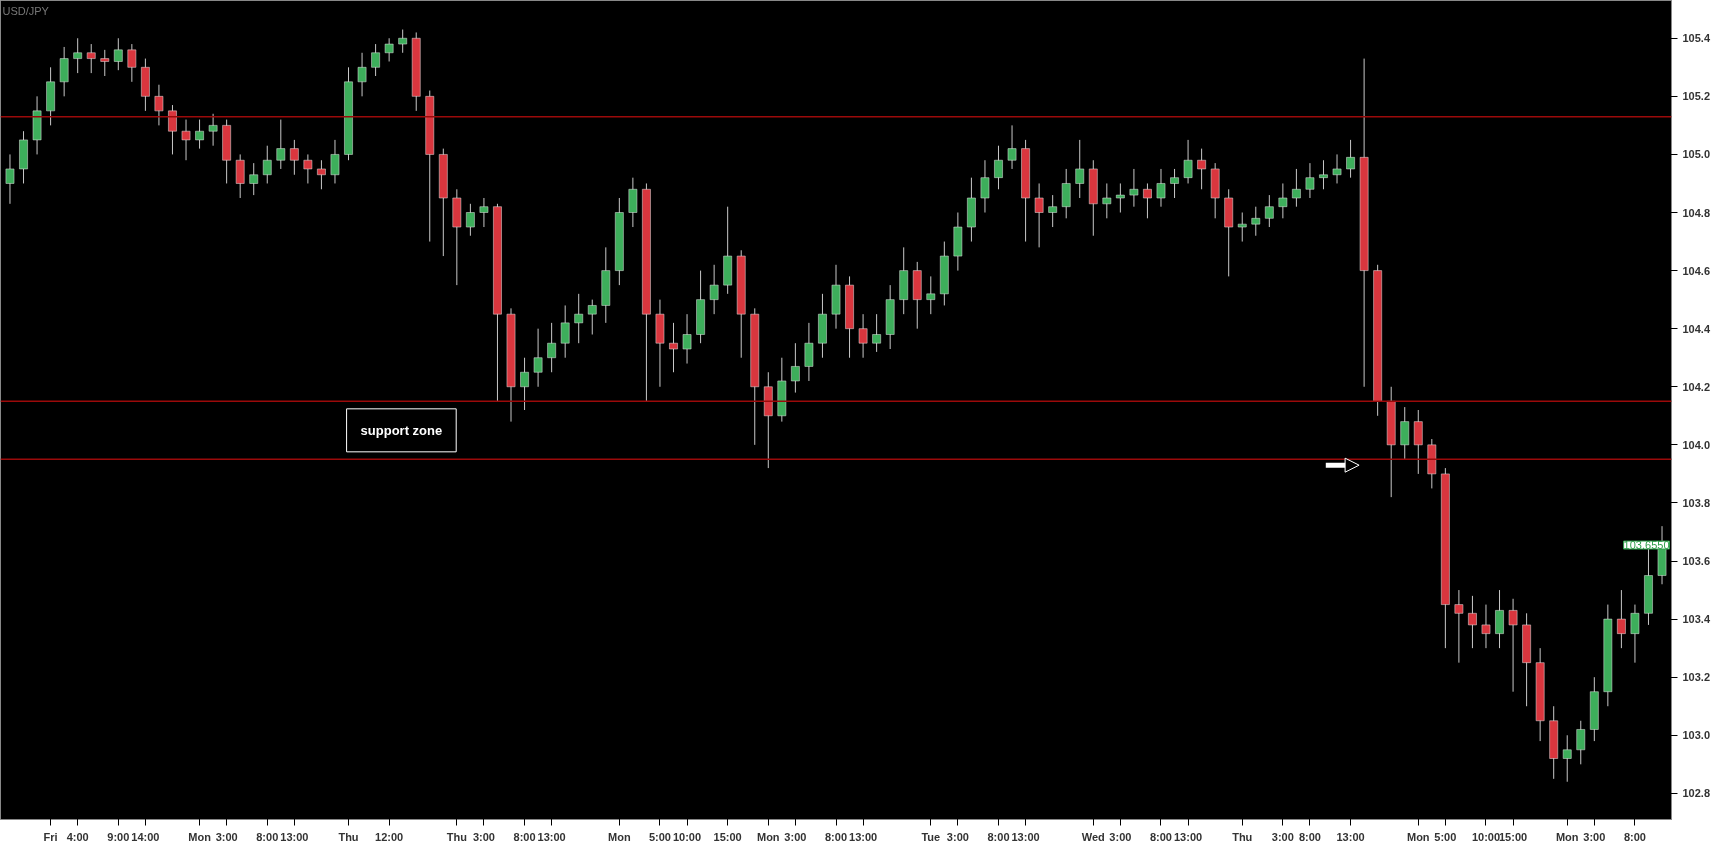 This screenshot has width=1713, height=845. Describe the element at coordinates (1696, 619) in the screenshot. I see `y-tick-label: 103.4` at that location.